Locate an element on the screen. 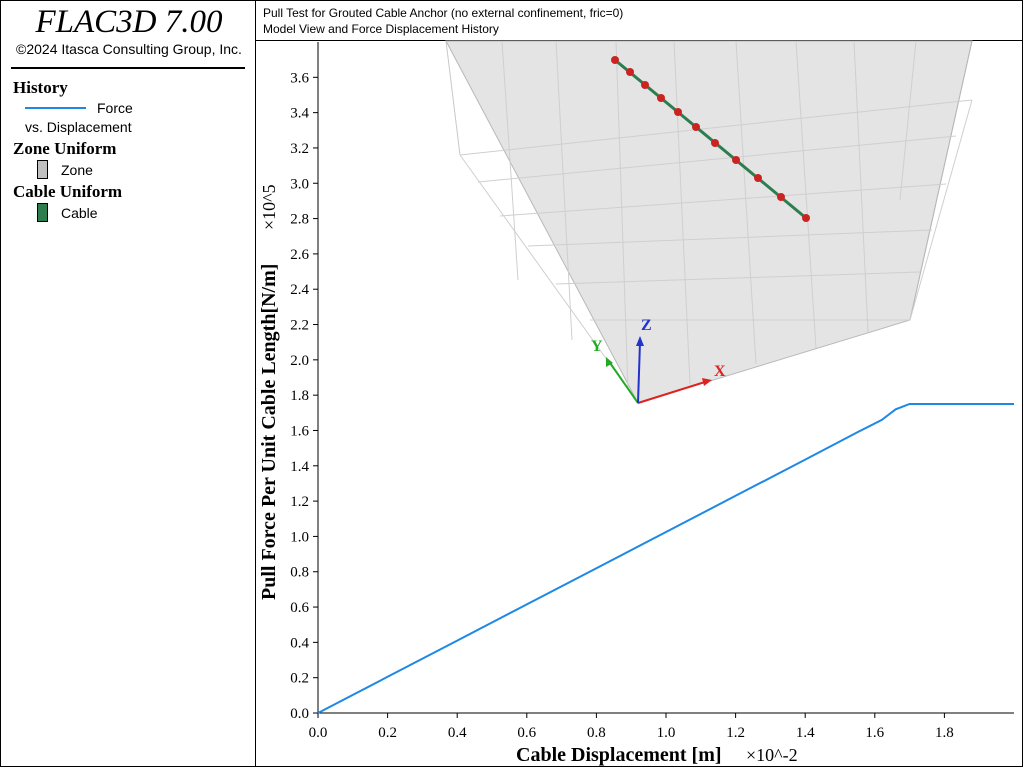 The image size is (1024, 768). x-tick-label: 0.0 is located at coordinates (318, 733).